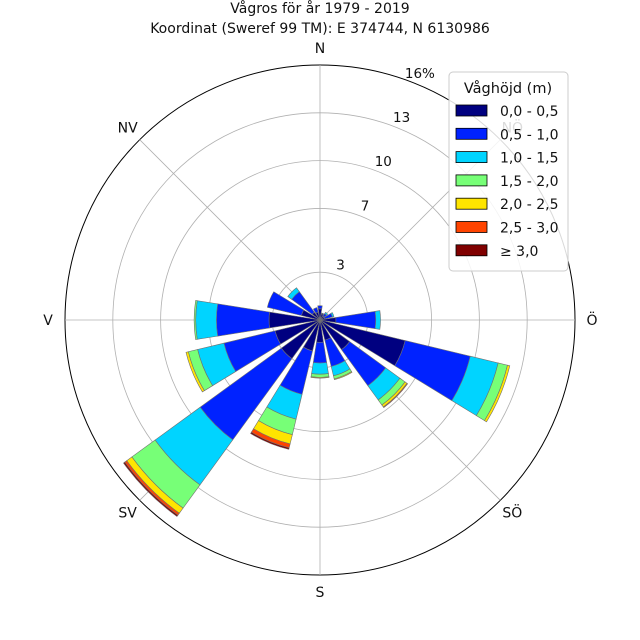 The height and width of the screenshot is (640, 640). I want to click on bar-segment-NNÖ-1, so click(323, 313).